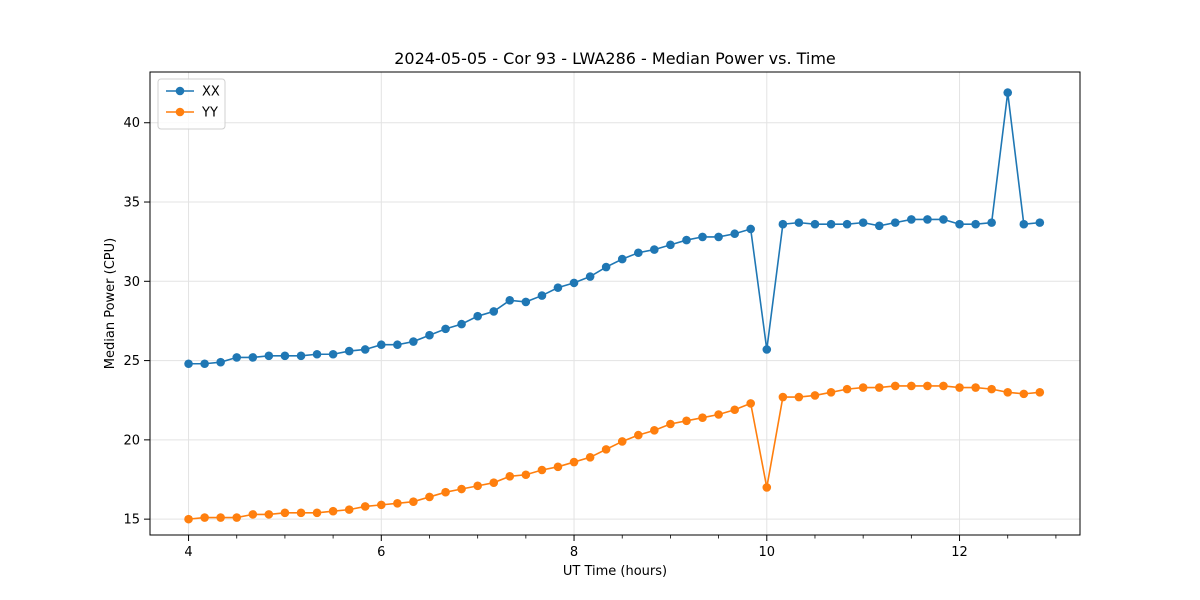 Image resolution: width=1200 pixels, height=600 pixels. Describe the element at coordinates (574, 552) in the screenshot. I see `x-tick-label: 8` at that location.